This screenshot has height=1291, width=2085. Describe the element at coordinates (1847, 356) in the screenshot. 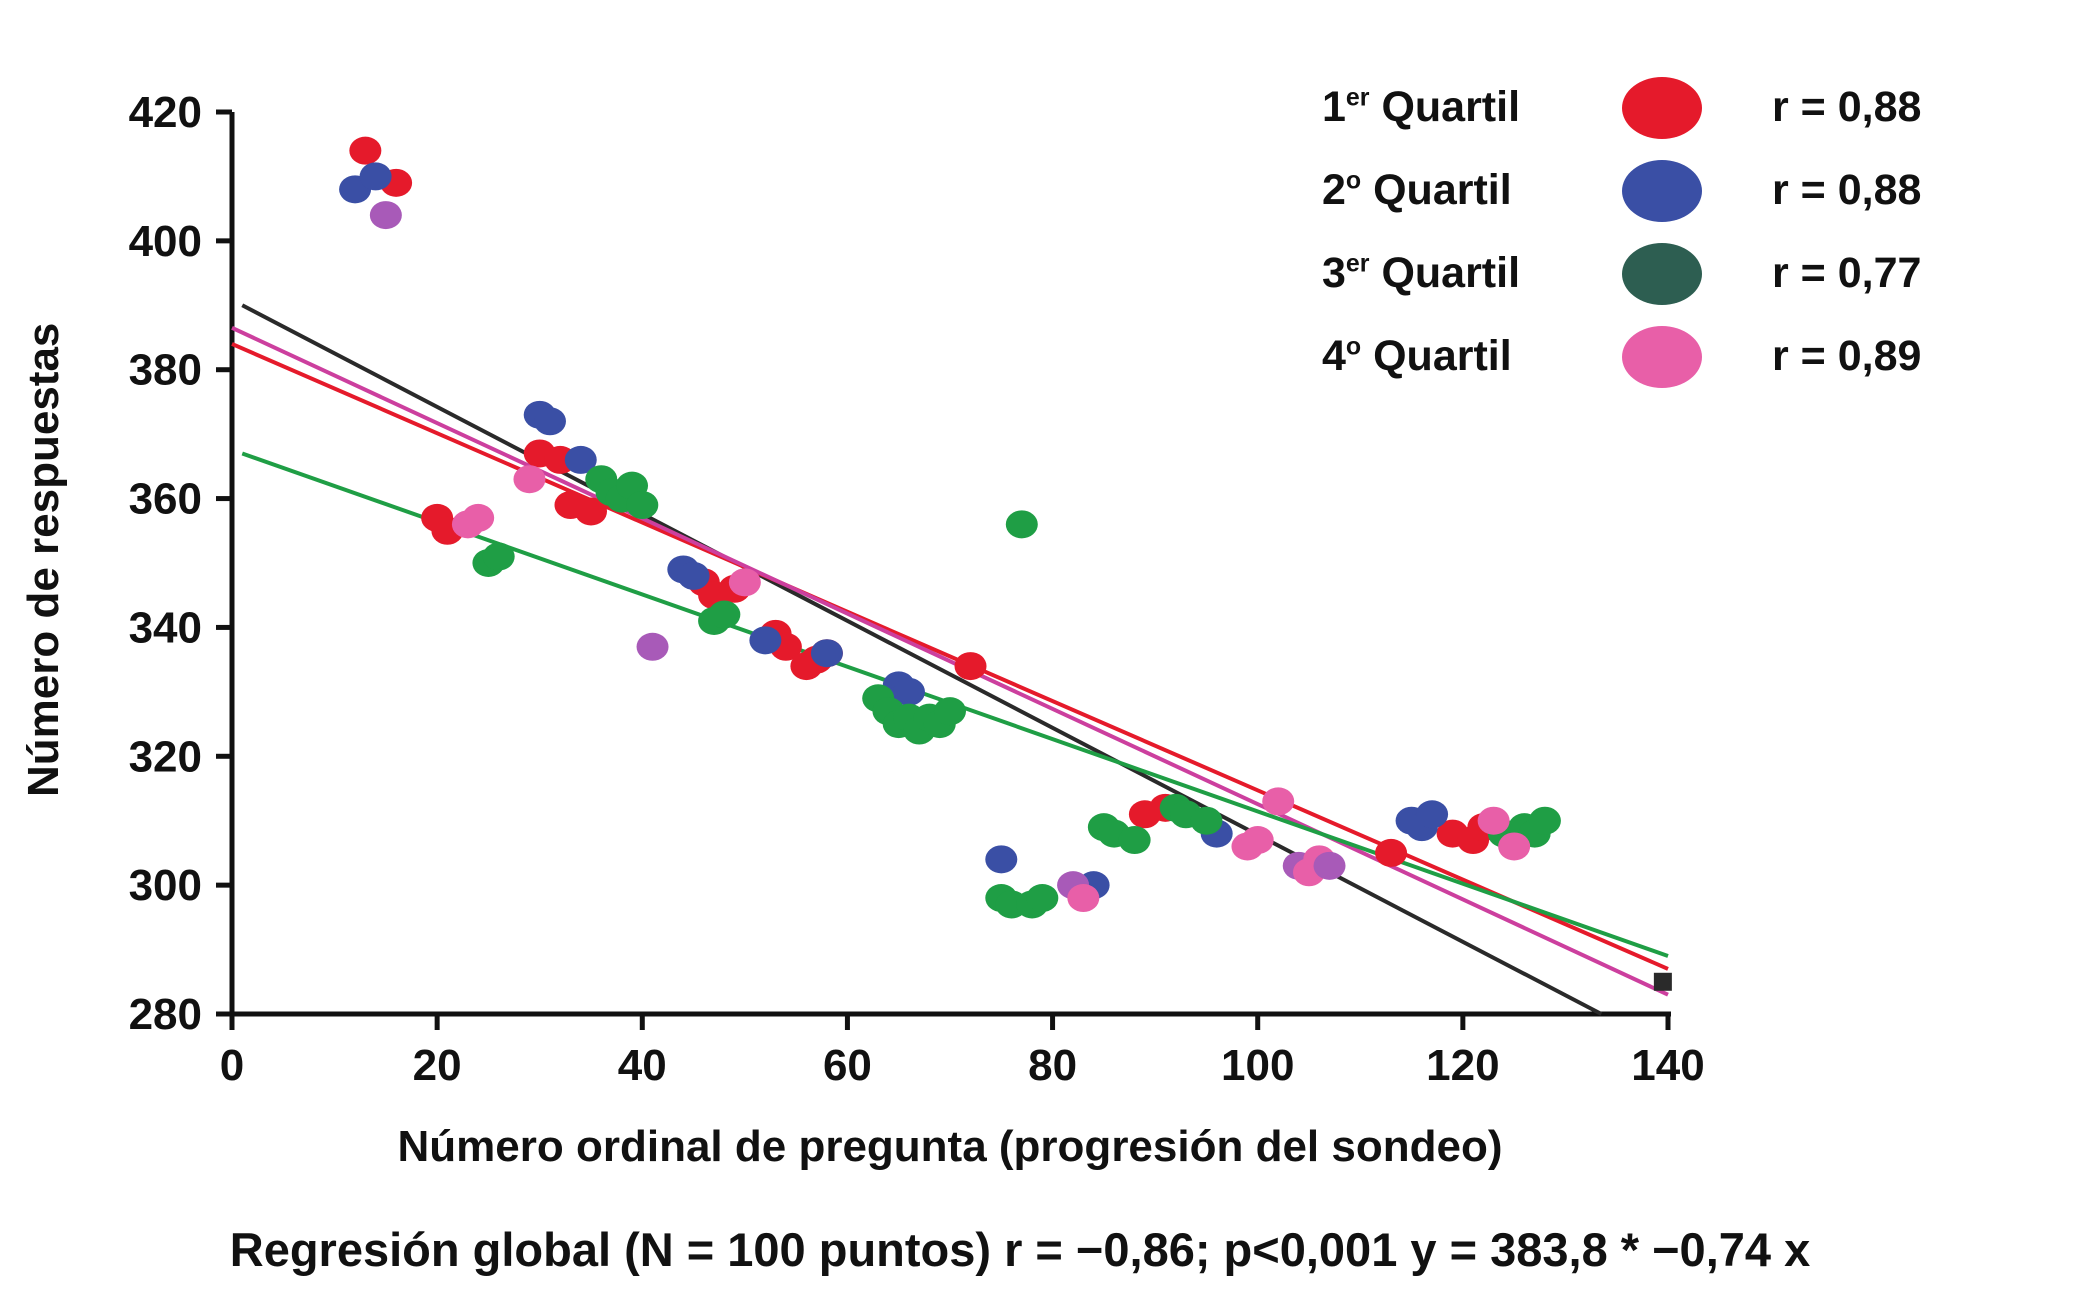

I see `legend-r-value-q4: r = 0,89` at that location.